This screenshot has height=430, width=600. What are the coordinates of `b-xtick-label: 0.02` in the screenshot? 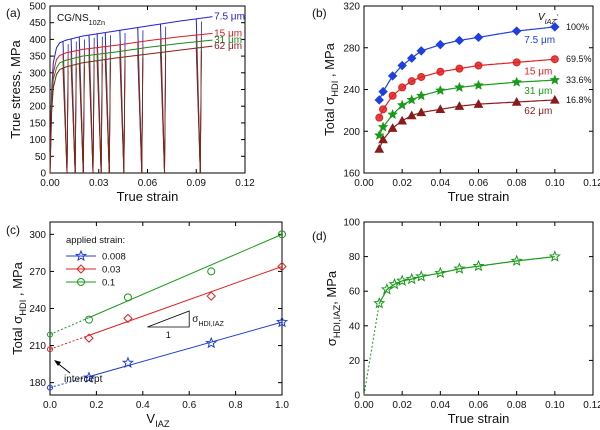 It's located at (402, 183).